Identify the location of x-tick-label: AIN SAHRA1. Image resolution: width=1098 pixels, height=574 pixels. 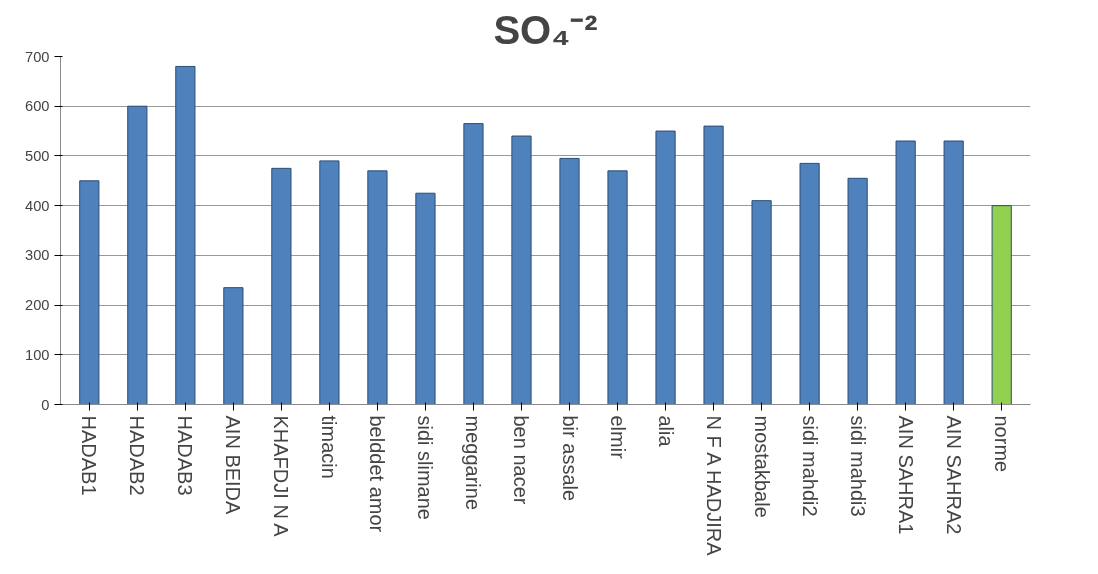
(905, 475).